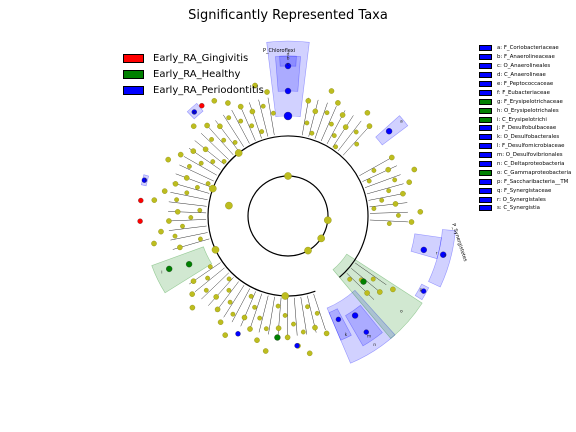 Image resolution: width=576 pixels, height=432 pixels. I want to click on key-label: d: C_Anaerolineae, so click(521, 75).